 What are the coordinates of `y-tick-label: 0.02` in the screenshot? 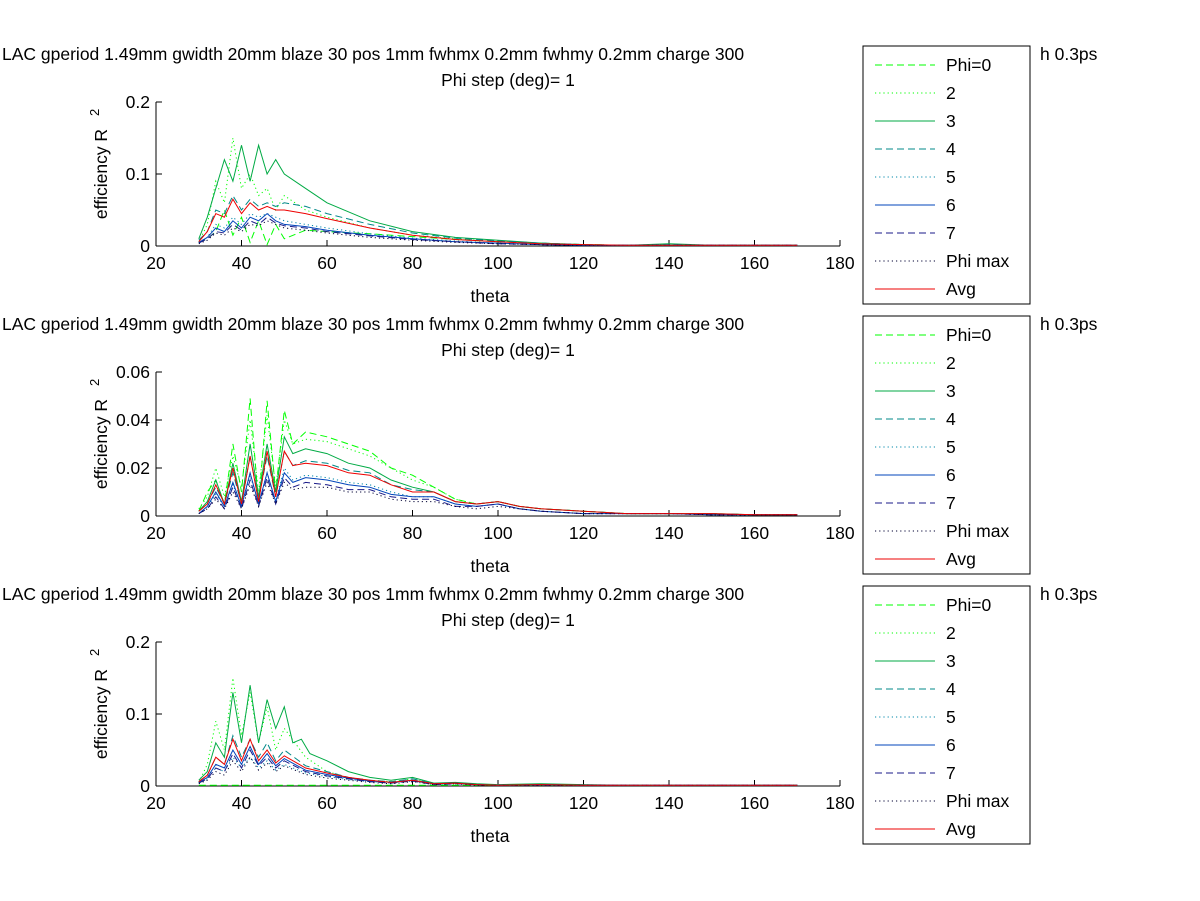 It's located at (133, 468).